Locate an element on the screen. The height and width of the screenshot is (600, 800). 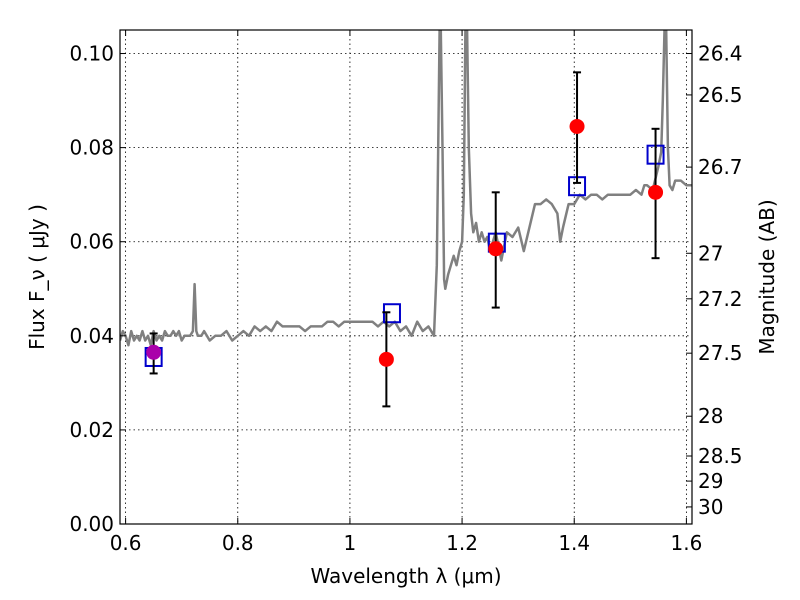
x-tick-label: 0.8 is located at coordinates (238, 543).